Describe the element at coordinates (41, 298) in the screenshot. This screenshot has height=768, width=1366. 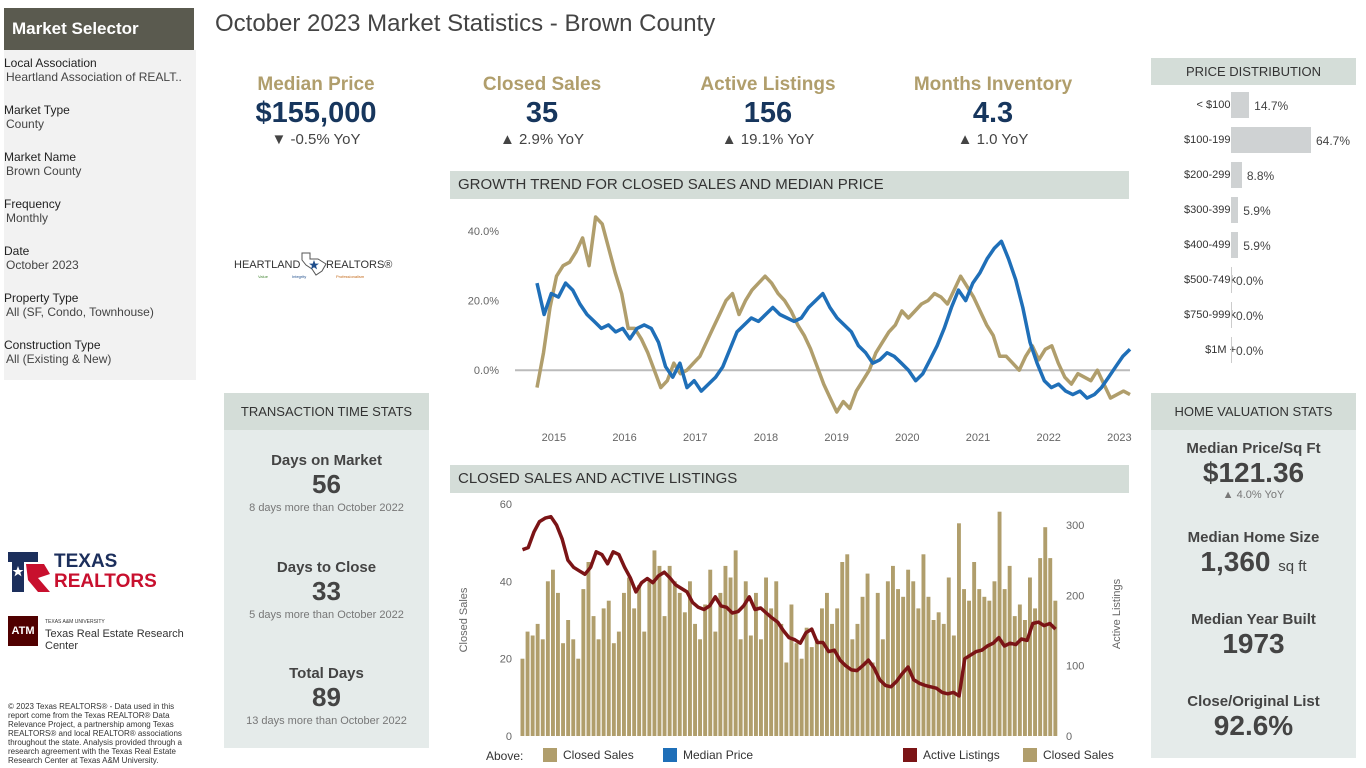
I see `selector-label: Property Type` at that location.